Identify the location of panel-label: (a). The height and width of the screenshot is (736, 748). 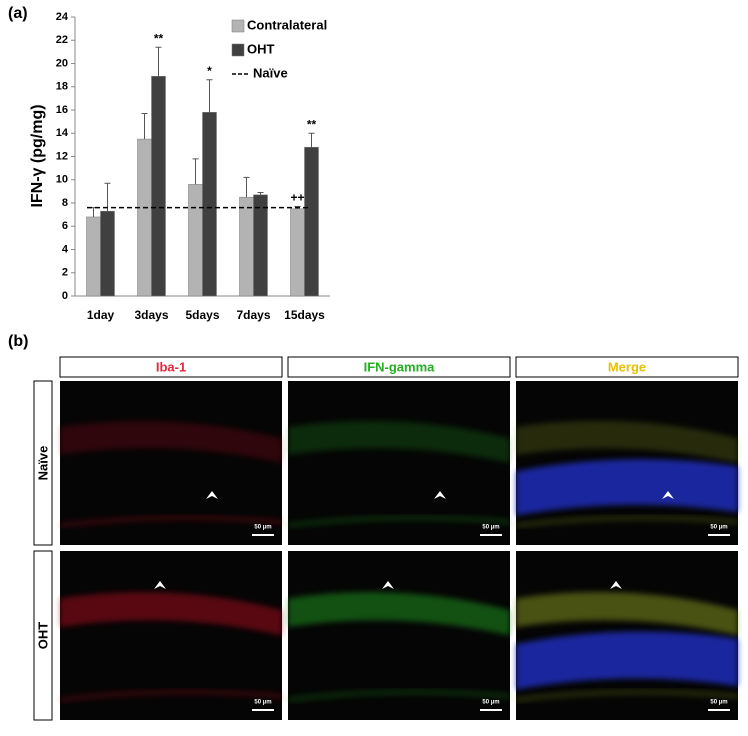
(18, 13).